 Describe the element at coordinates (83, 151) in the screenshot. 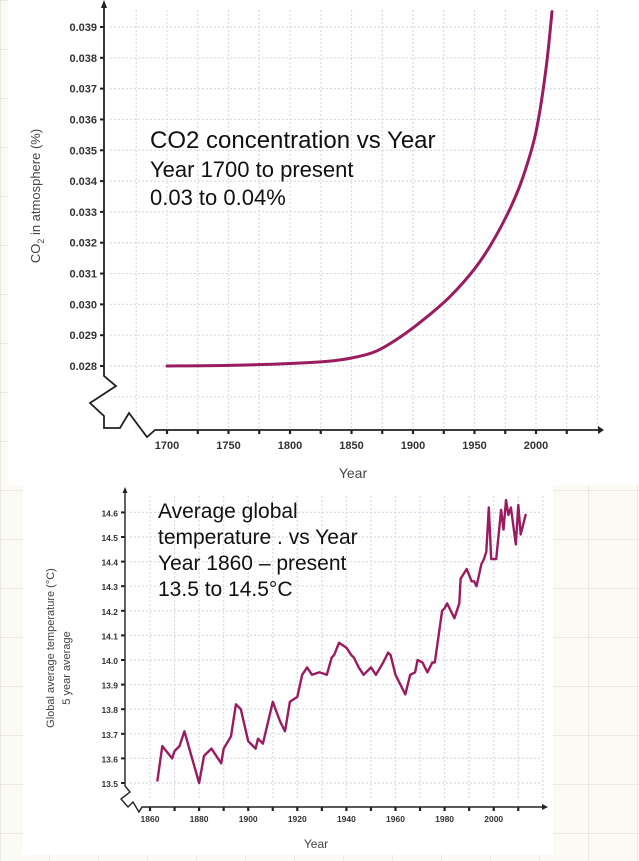

I see `y-tick-label: 0.035` at that location.